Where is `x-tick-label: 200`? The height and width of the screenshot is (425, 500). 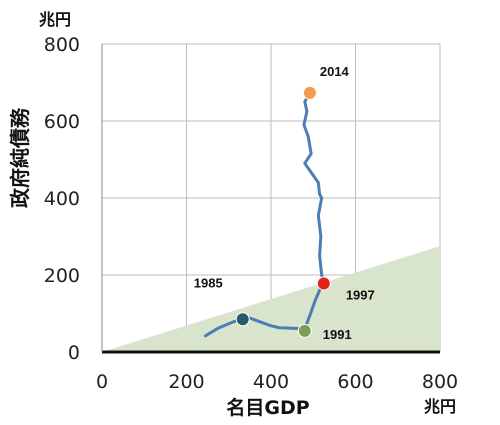
x-tick-label: 200 is located at coordinates (186, 382).